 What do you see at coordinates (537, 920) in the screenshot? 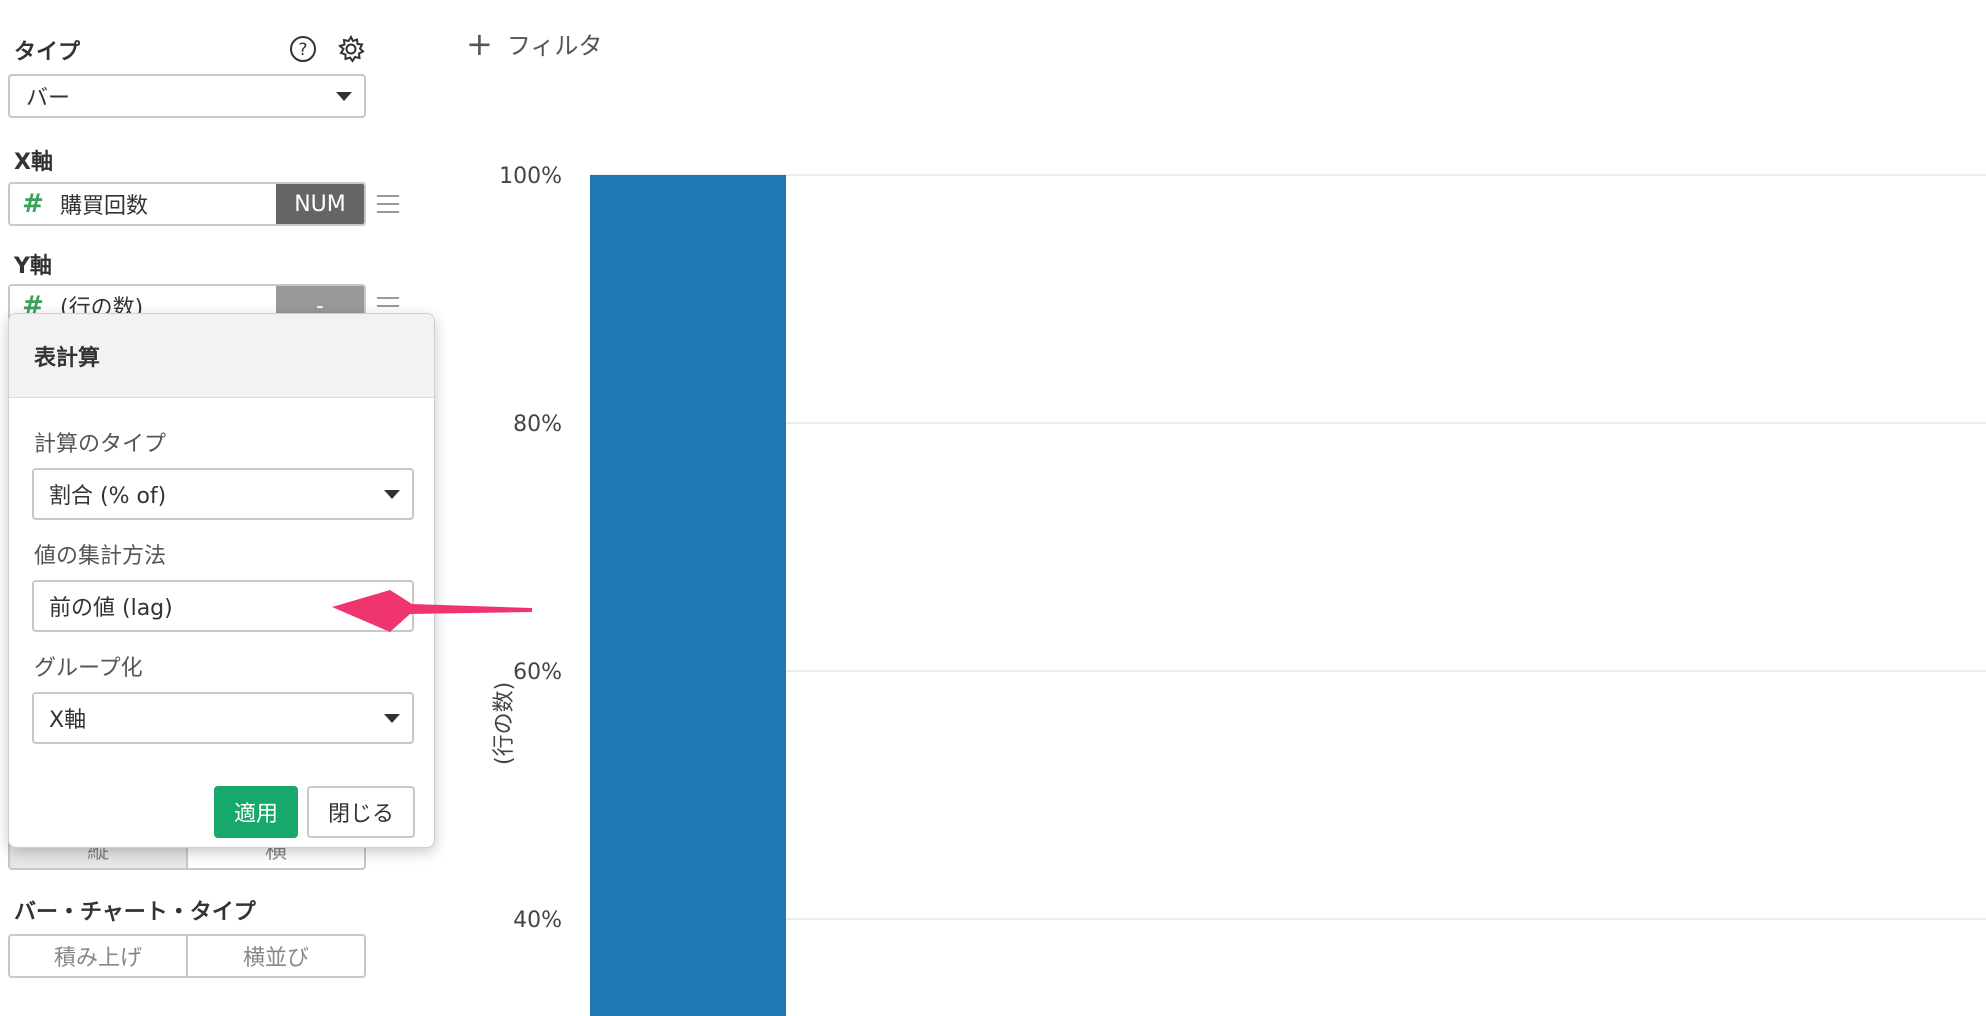
I see `y-tick-label: 40%` at bounding box center [537, 920].